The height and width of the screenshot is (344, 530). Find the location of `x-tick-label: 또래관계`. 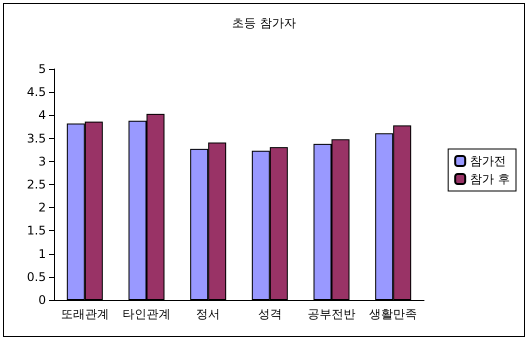

x-tick-label: 또래관계 is located at coordinates (84, 314).